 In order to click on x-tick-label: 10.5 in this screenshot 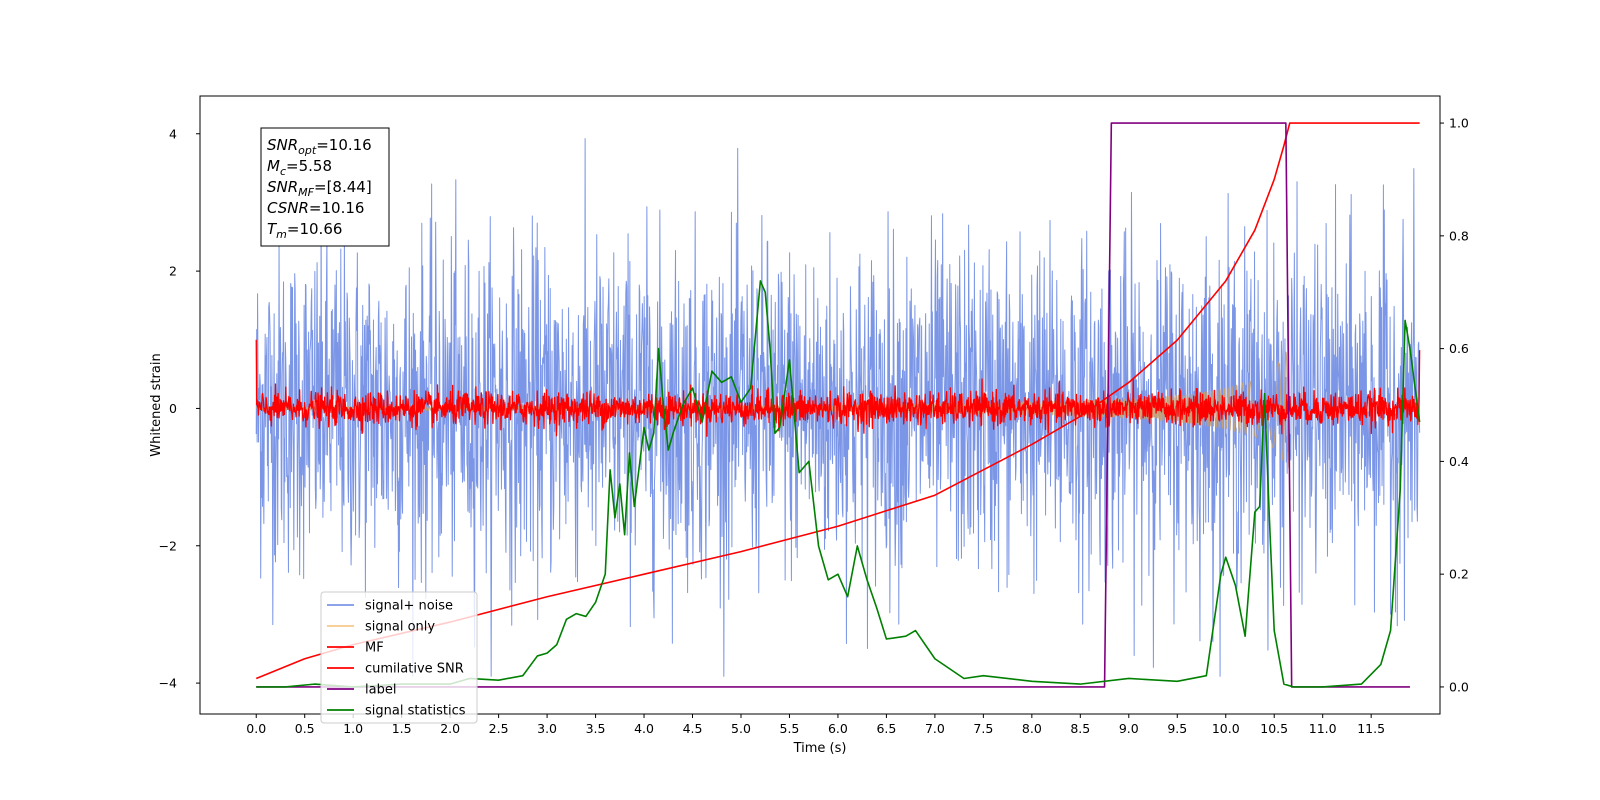, I will do `click(1274, 728)`.